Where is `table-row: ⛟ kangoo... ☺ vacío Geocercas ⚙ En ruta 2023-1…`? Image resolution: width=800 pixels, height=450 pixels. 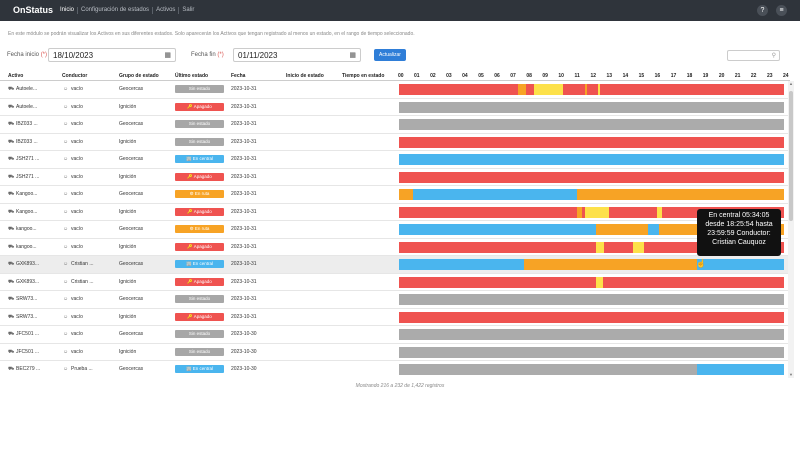
table-row: ⛟ kangoo... ☺ vacío Geocercas ⚙ En ruta 2023-1… is located at coordinates (395, 230).